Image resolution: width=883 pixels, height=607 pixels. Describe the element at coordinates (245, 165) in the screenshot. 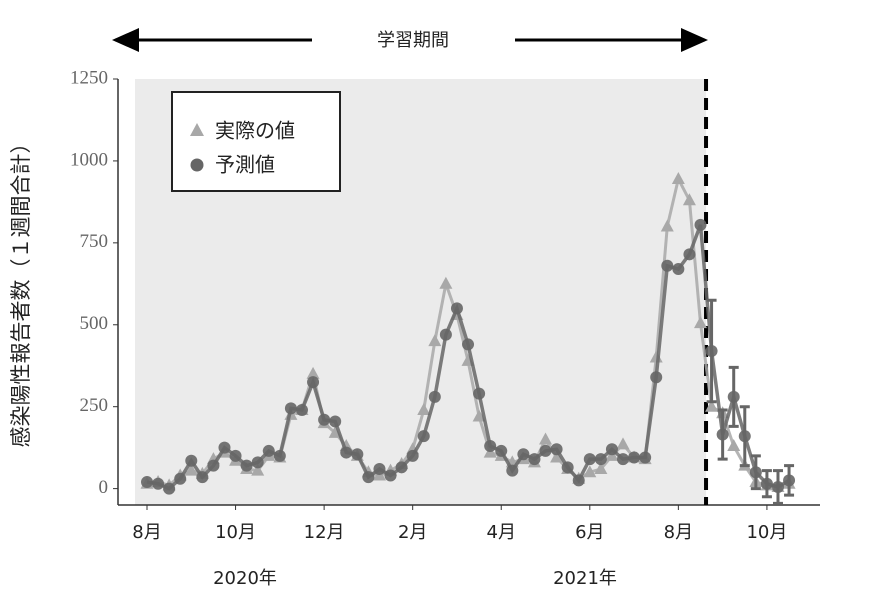

I see `legend-label: 予測値` at that location.